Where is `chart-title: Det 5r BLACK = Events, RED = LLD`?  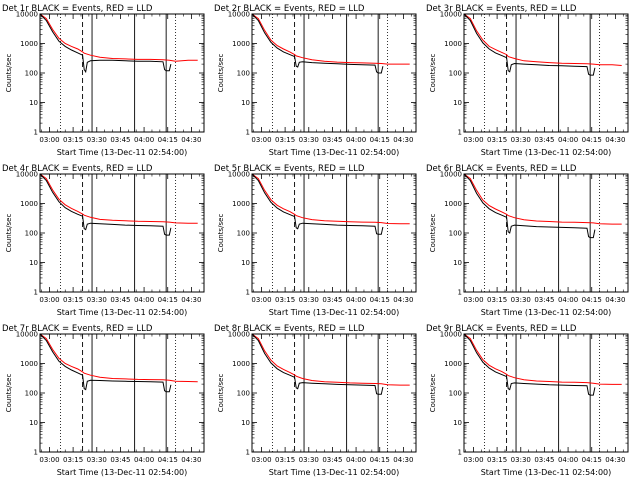
chart-title: Det 5r BLACK = Events, RED = LLD is located at coordinates (289, 169).